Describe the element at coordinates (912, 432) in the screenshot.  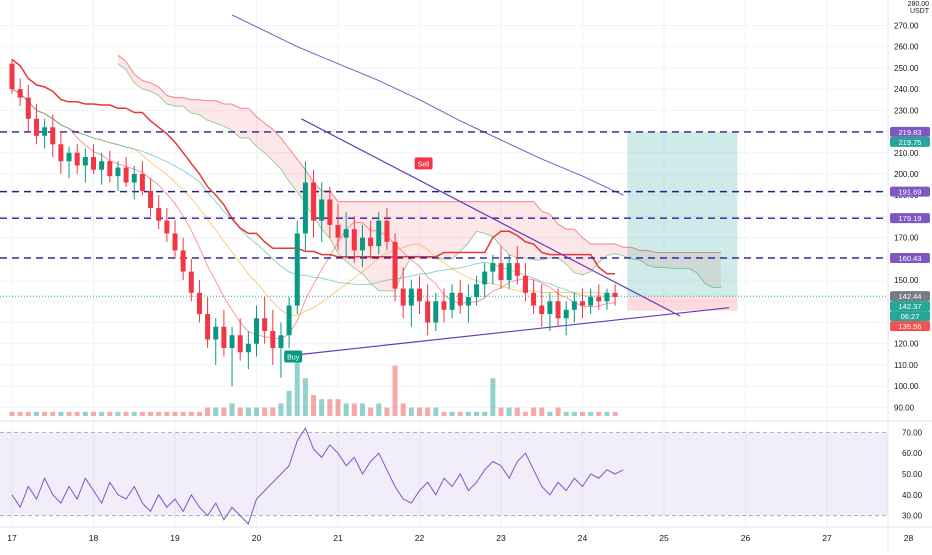
I see `rsi-tick-label: 70.00` at that location.